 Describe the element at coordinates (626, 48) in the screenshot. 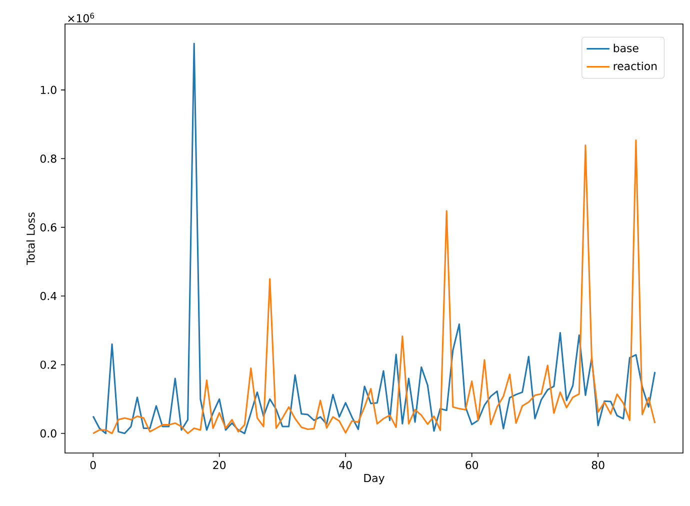

I see `legend-label: base` at that location.